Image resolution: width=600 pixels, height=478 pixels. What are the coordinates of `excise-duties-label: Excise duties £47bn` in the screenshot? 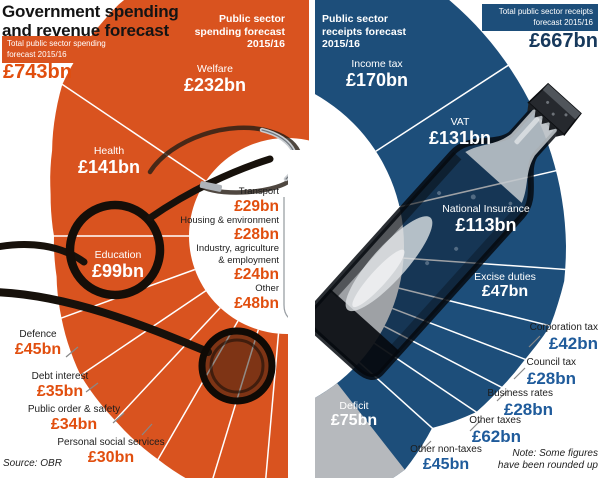 It's located at (505, 286).